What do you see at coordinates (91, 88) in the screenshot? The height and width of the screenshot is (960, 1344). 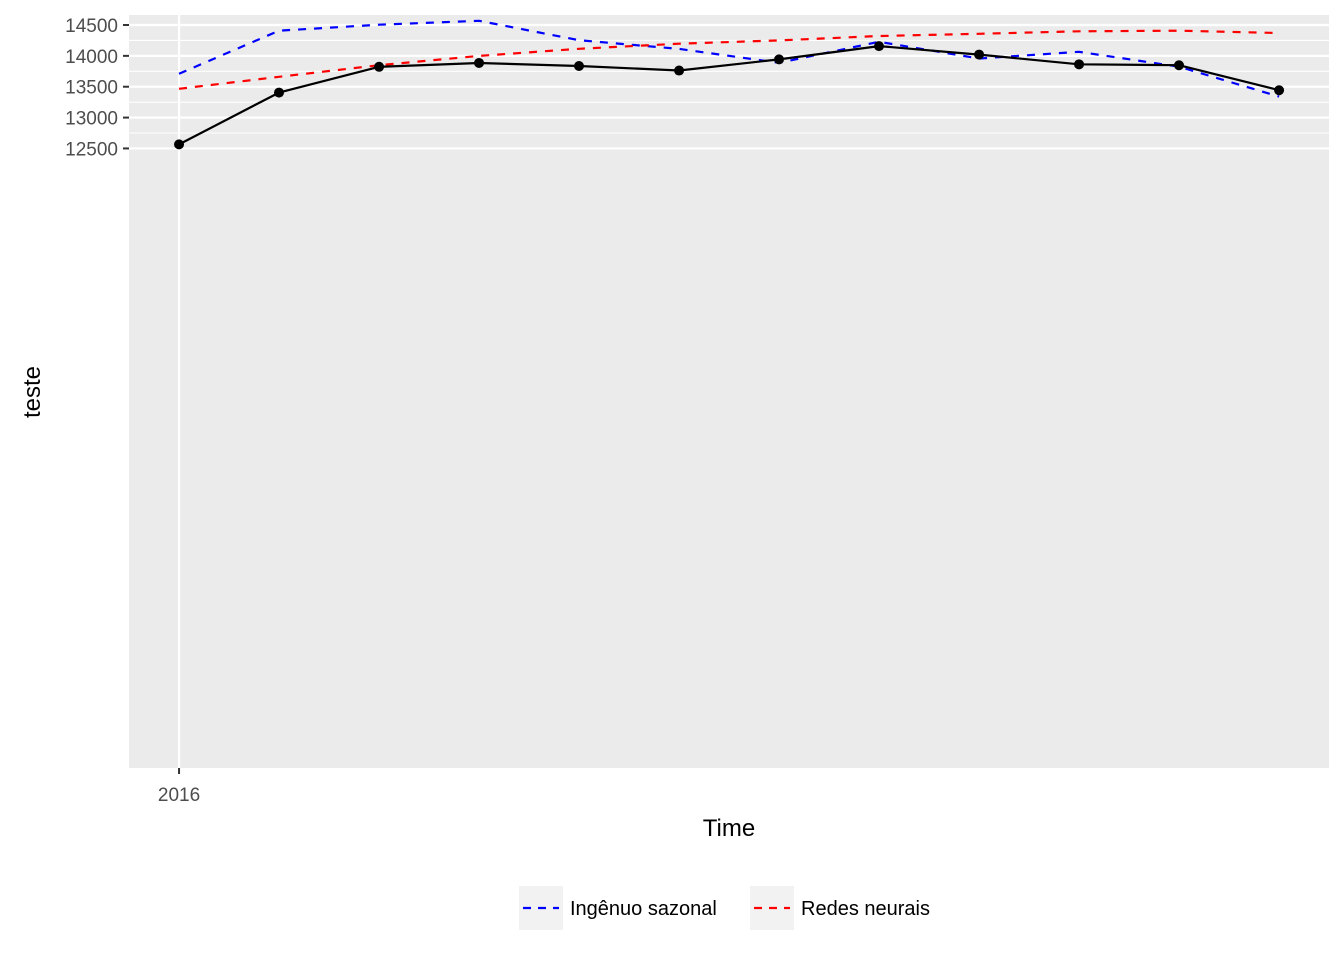 I see `y-tick-label: 13500` at bounding box center [91, 88].